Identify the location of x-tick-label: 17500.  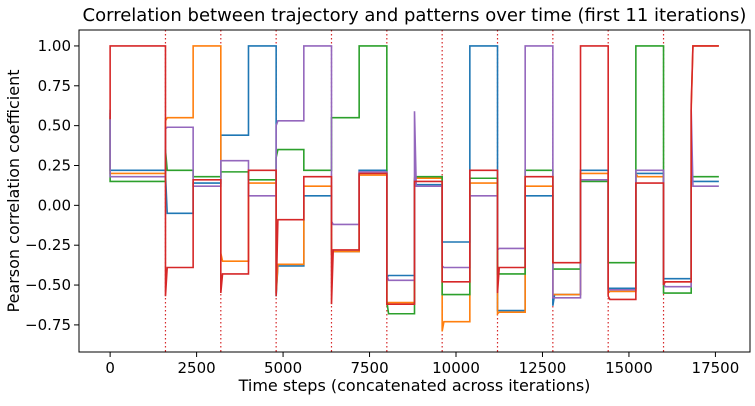
(716, 368).